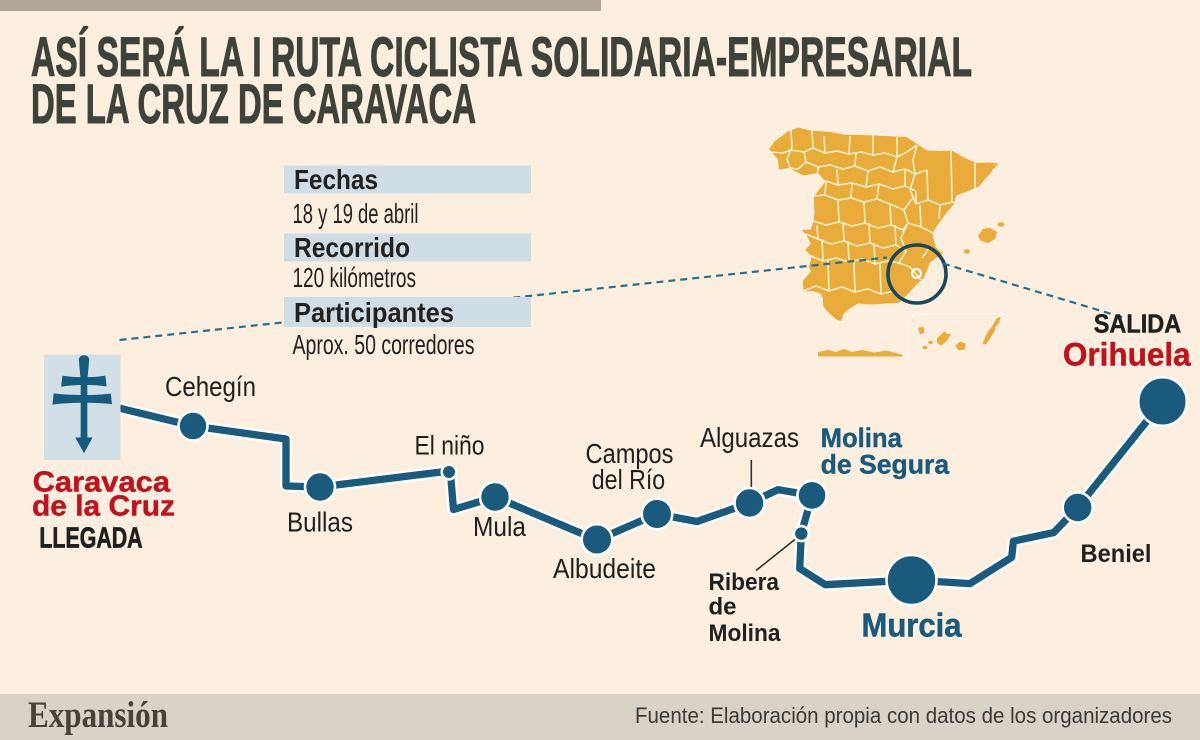 Image resolution: width=1200 pixels, height=740 pixels. What do you see at coordinates (374, 312) in the screenshot?
I see `svg-text: Participantes` at bounding box center [374, 312].